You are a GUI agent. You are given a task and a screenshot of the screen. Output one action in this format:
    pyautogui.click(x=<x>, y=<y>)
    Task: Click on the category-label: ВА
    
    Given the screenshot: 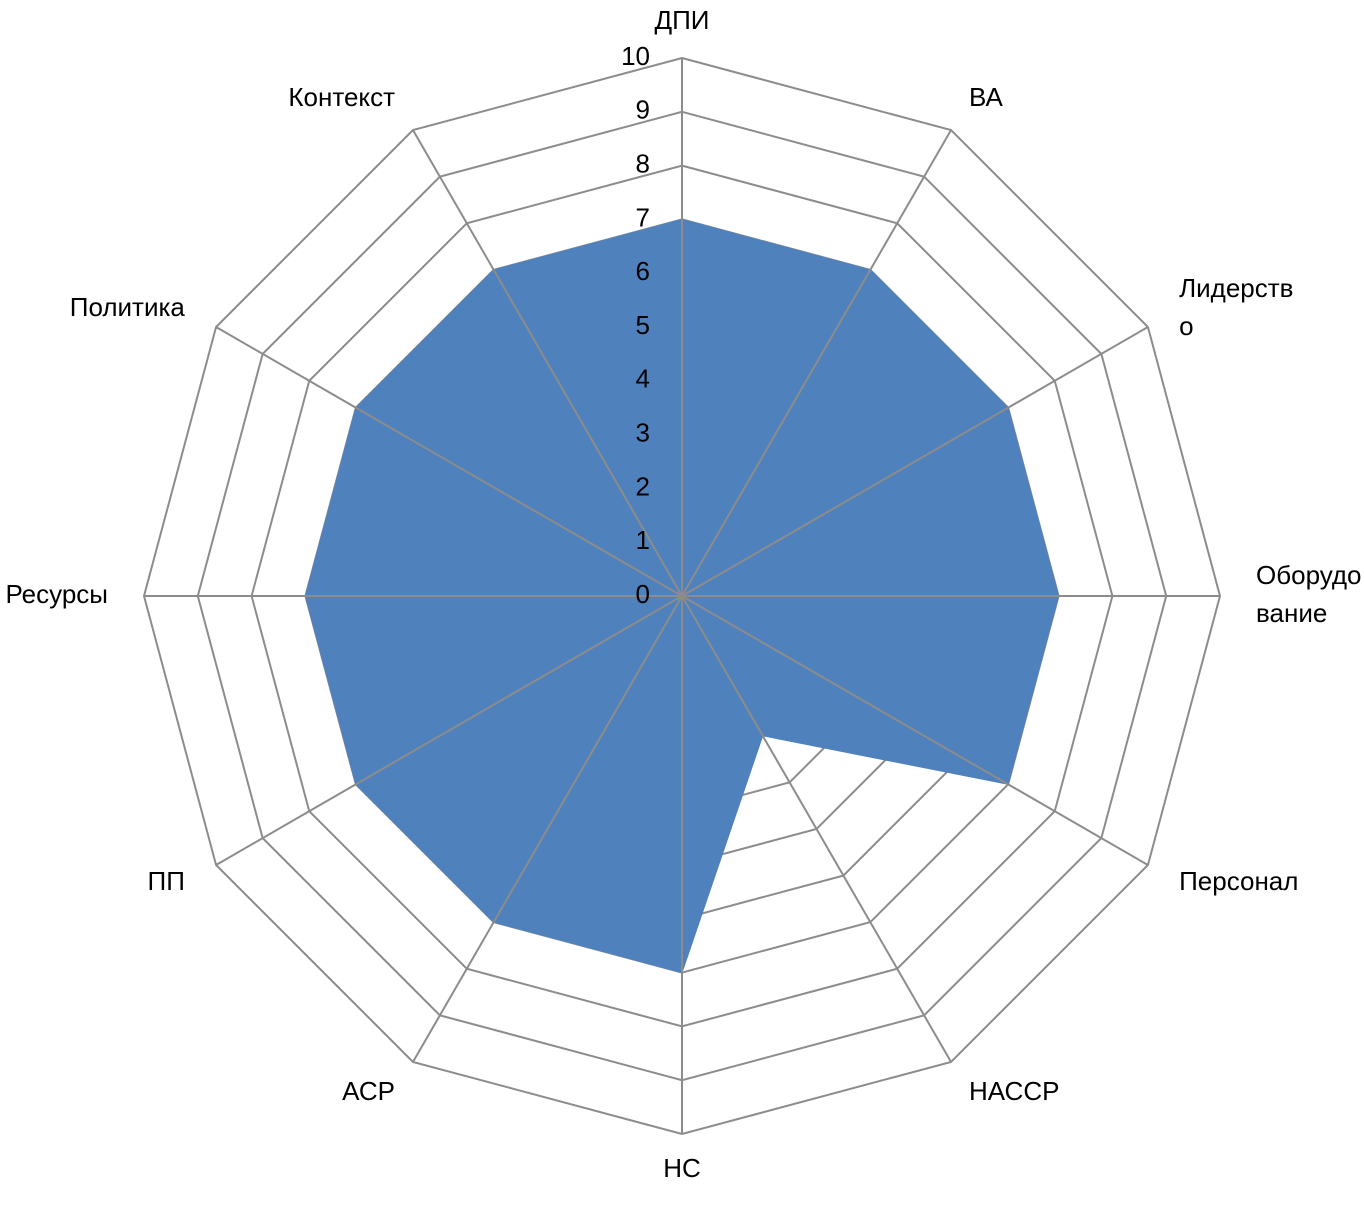 What is the action you would take?
    pyautogui.click(x=986, y=97)
    